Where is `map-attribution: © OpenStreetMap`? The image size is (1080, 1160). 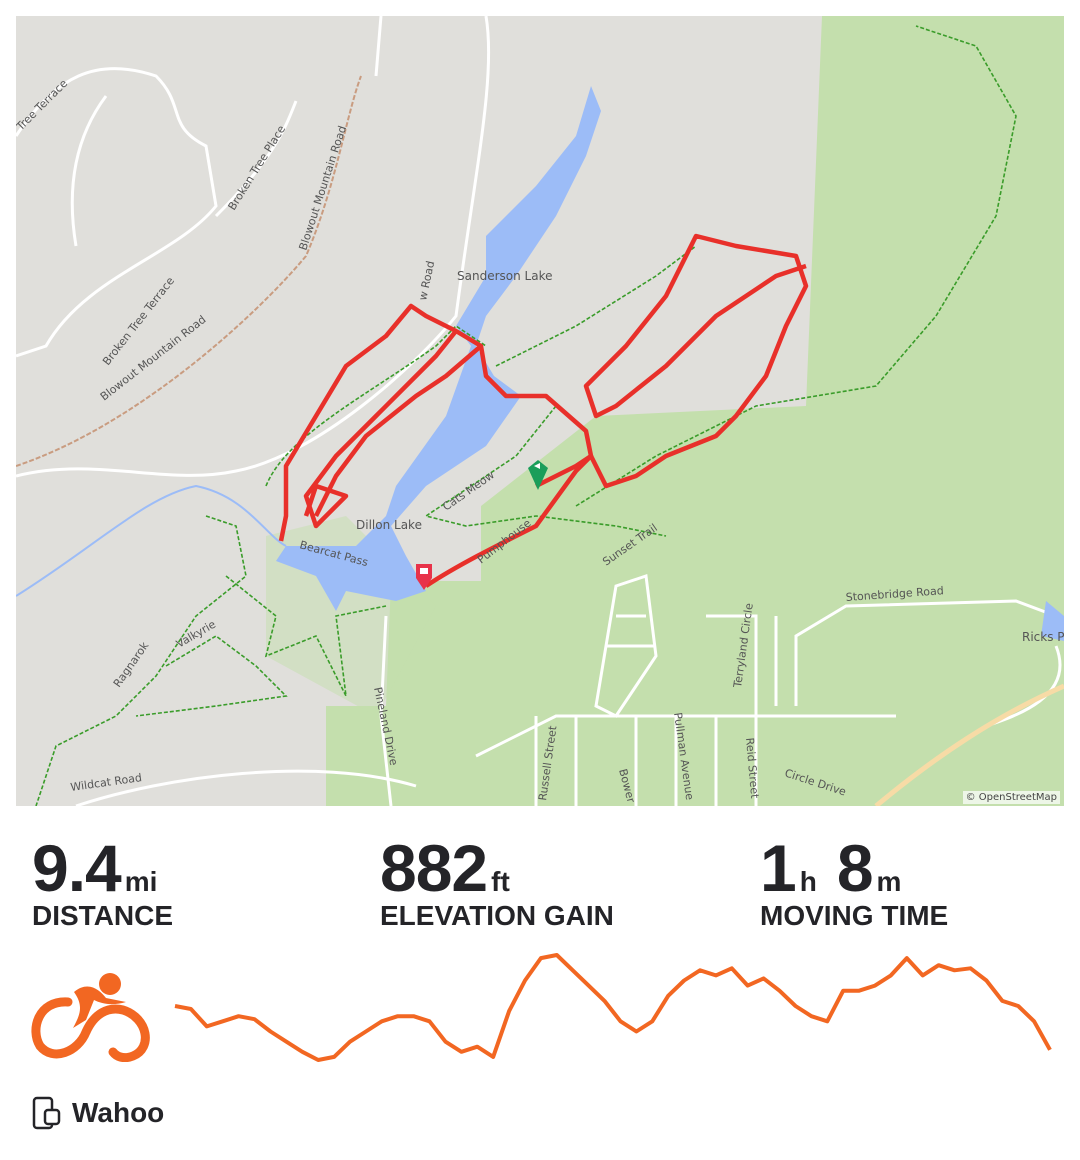 map-attribution: © OpenStreetMap is located at coordinates (1011, 797).